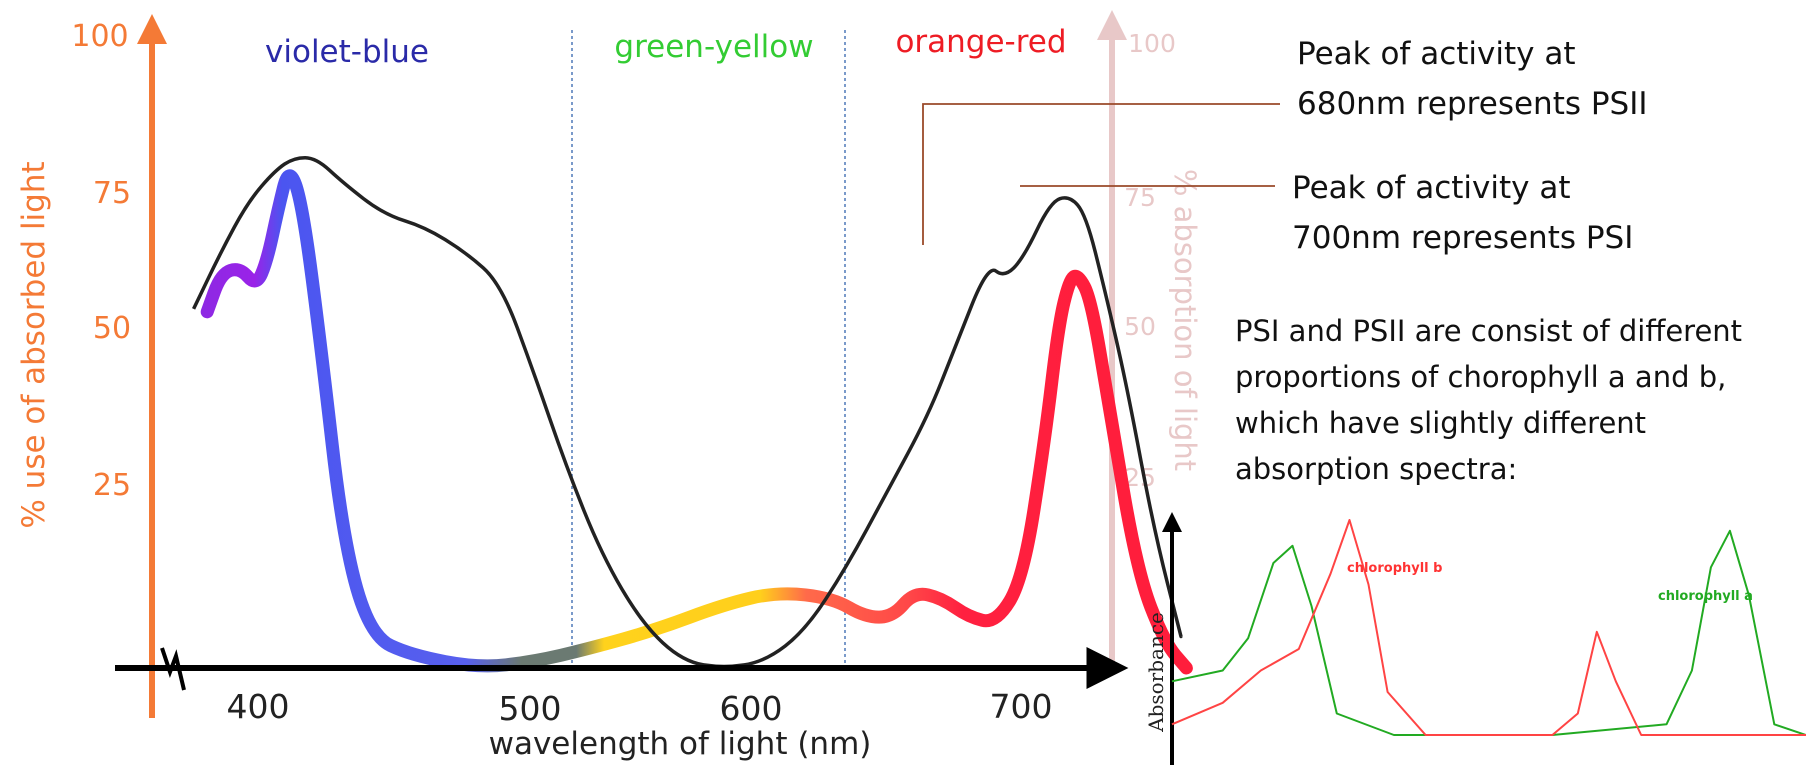 Image resolution: width=1806 pixels, height=765 pixels. Describe the element at coordinates (173, 669) in the screenshot. I see `axis-break-icon` at that location.